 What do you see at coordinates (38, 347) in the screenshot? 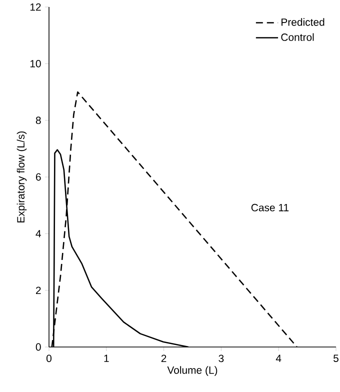
I see `y-tick-label: 0` at bounding box center [38, 347].